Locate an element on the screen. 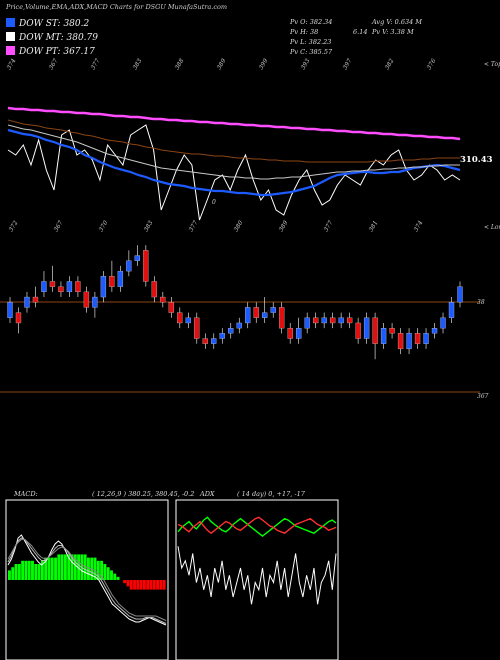 This screenshot has height=660, width=500. top-label: 374 is located at coordinates (12, 64).